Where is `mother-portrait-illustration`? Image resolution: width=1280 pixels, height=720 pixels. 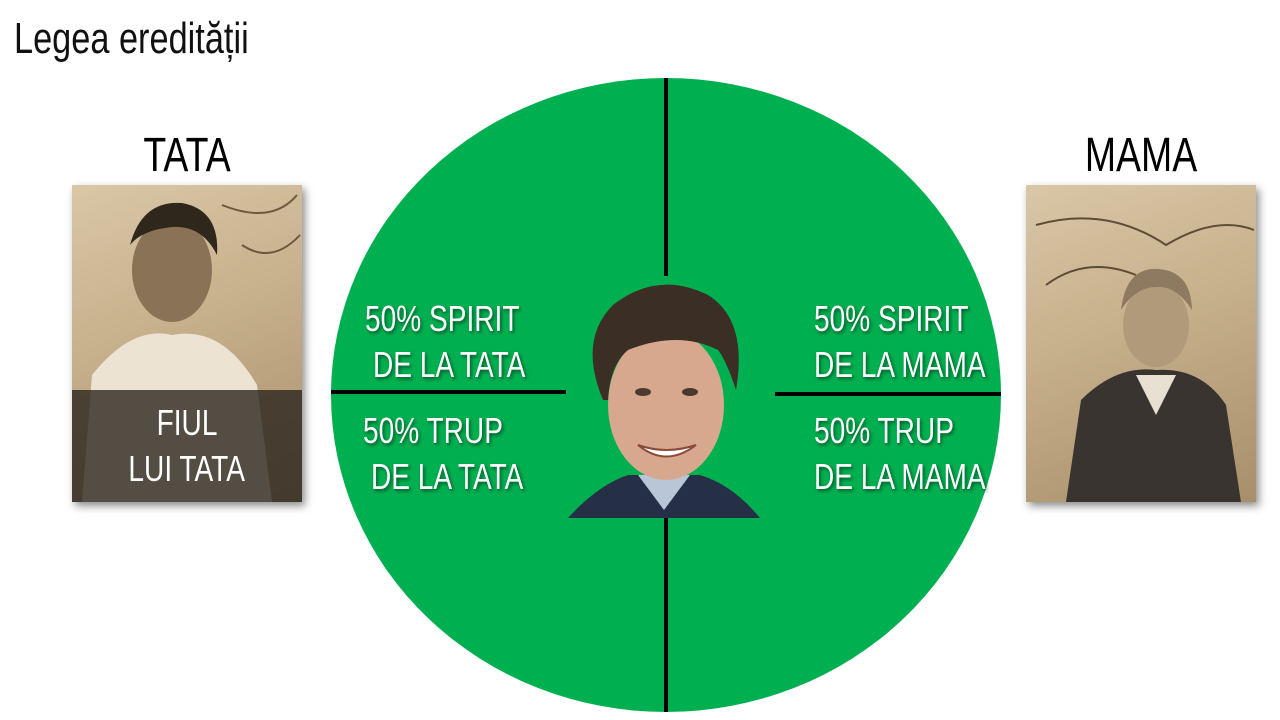
mother-portrait-illustration is located at coordinates (1145, 359).